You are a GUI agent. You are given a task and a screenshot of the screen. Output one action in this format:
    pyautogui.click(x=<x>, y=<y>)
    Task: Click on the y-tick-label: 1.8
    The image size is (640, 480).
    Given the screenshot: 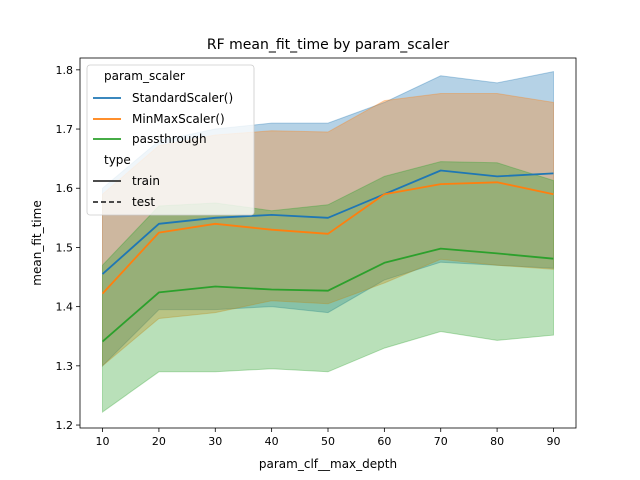 What is the action you would take?
    pyautogui.click(x=65, y=70)
    